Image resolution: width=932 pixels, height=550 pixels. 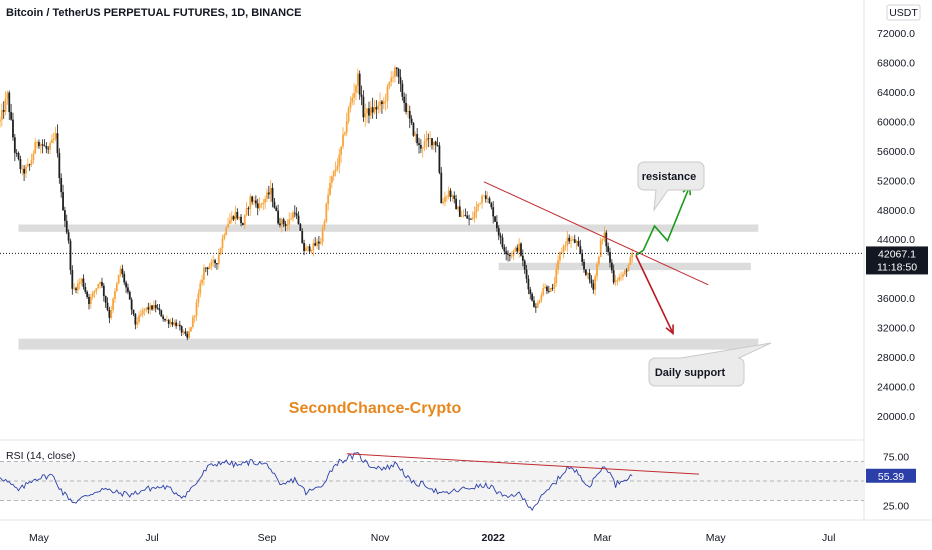 What do you see at coordinates (828, 538) in the screenshot?
I see `x-tick-label: Jul` at bounding box center [828, 538].